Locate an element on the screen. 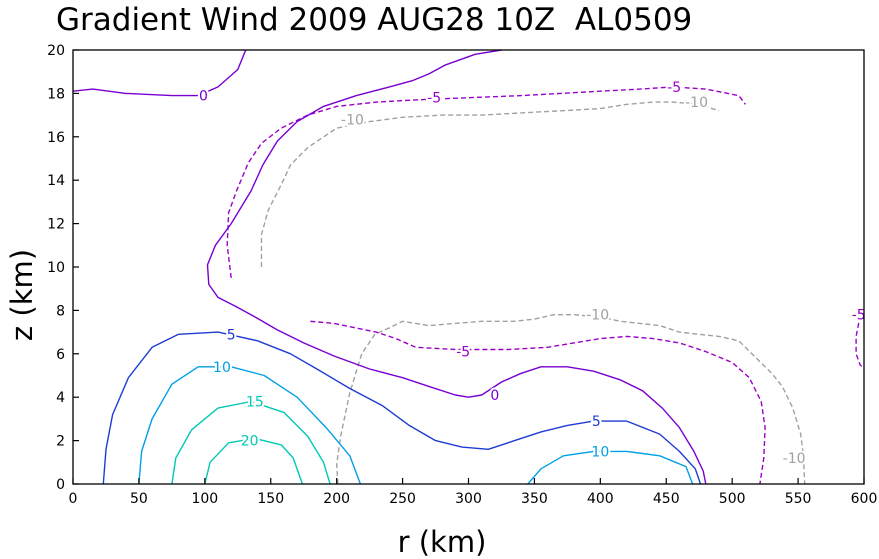 This screenshot has width=879, height=559. contour-label: 15 is located at coordinates (255, 403).